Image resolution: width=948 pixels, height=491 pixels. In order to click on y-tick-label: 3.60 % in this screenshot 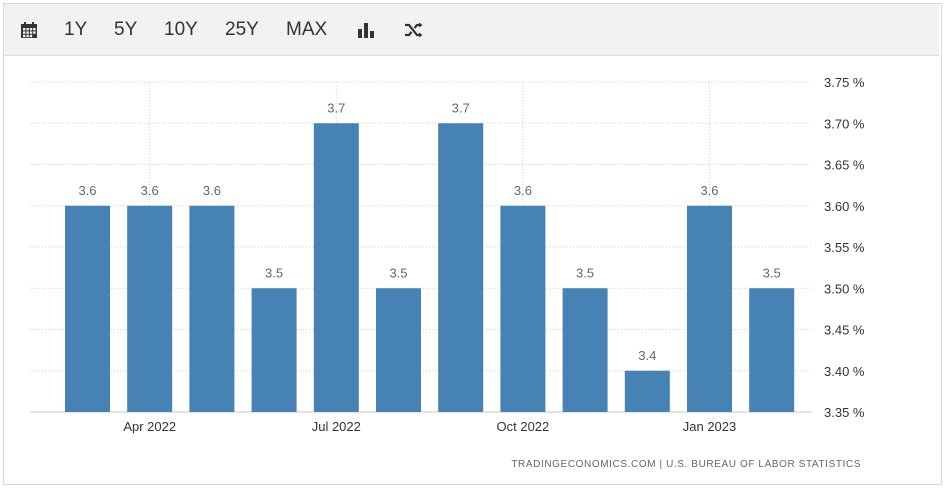, I will do `click(844, 206)`.